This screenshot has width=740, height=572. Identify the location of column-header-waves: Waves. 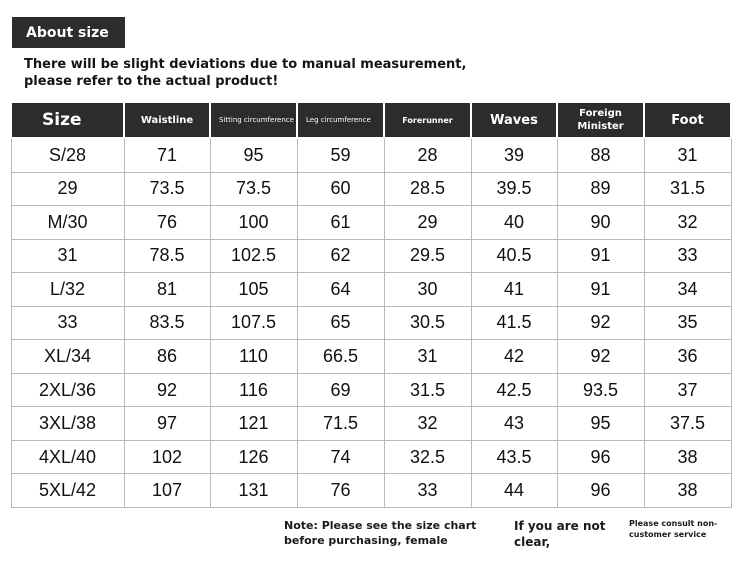
(514, 120).